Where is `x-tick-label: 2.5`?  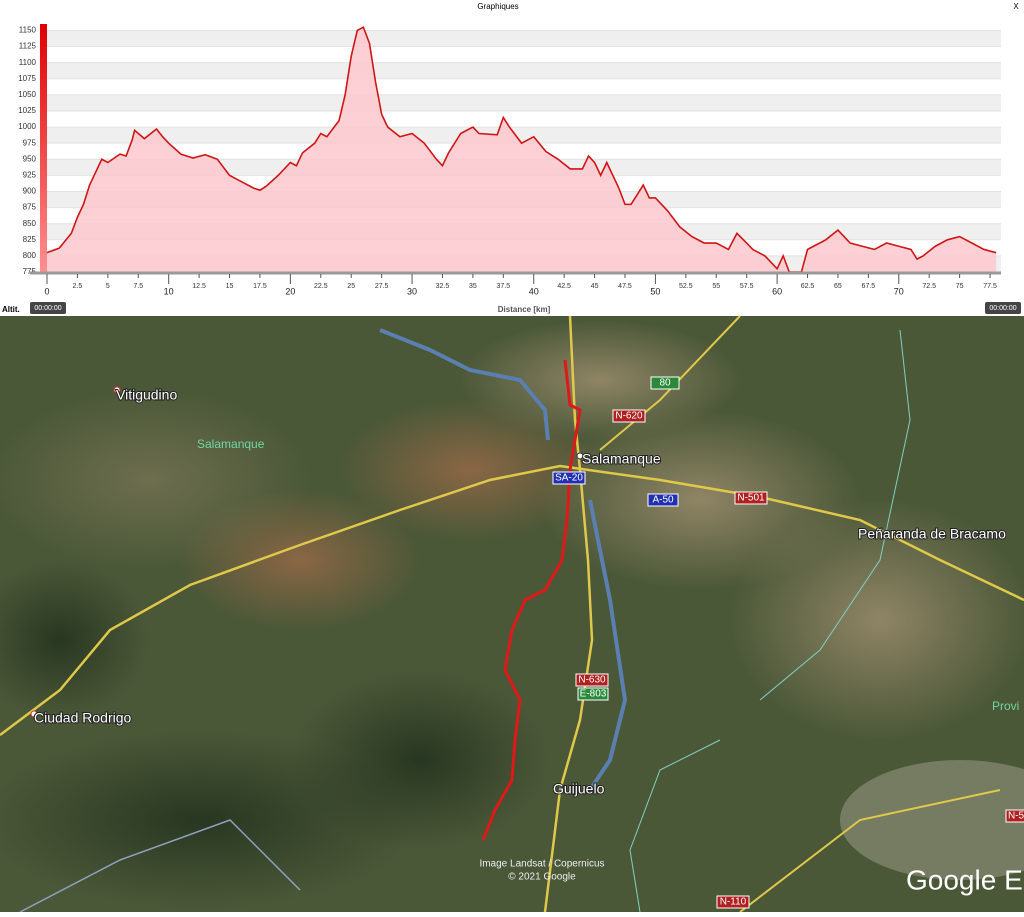
x-tick-label: 2.5 is located at coordinates (78, 286).